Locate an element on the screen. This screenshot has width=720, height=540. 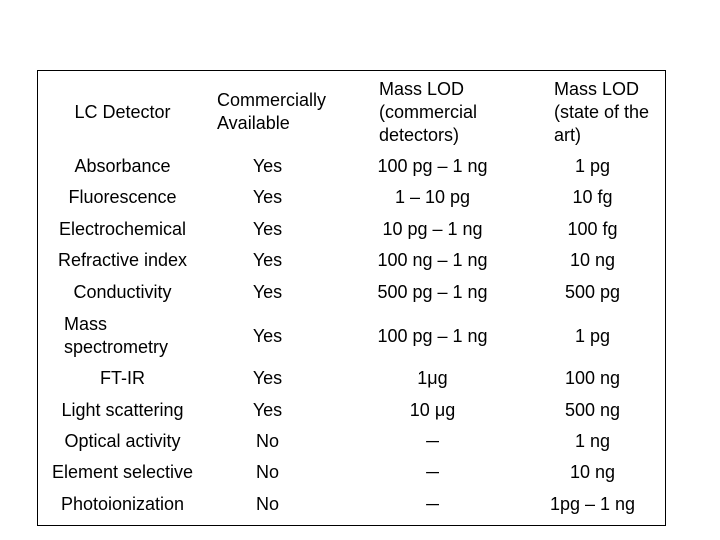
table-cell: 10 μg is located at coordinates (432, 409).